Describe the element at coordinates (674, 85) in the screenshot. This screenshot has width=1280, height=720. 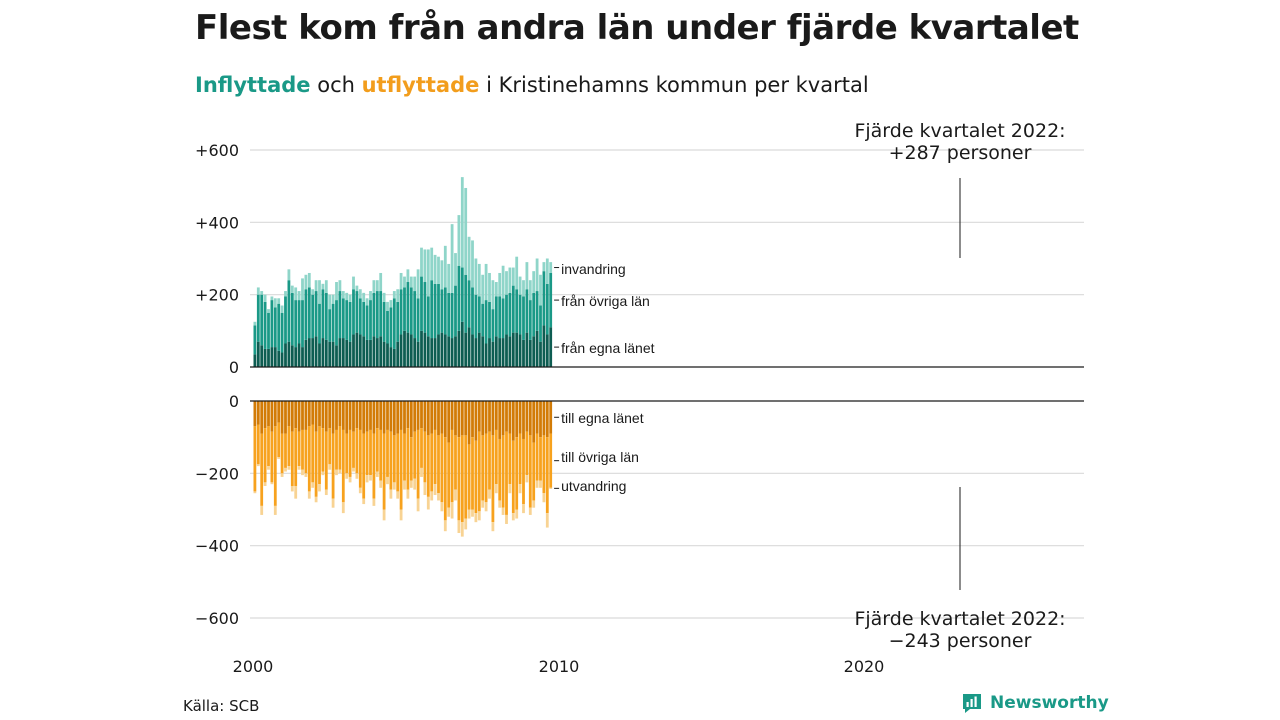
I see `subtitle-rest: i Kristinehamns kommun per kvartal` at that location.